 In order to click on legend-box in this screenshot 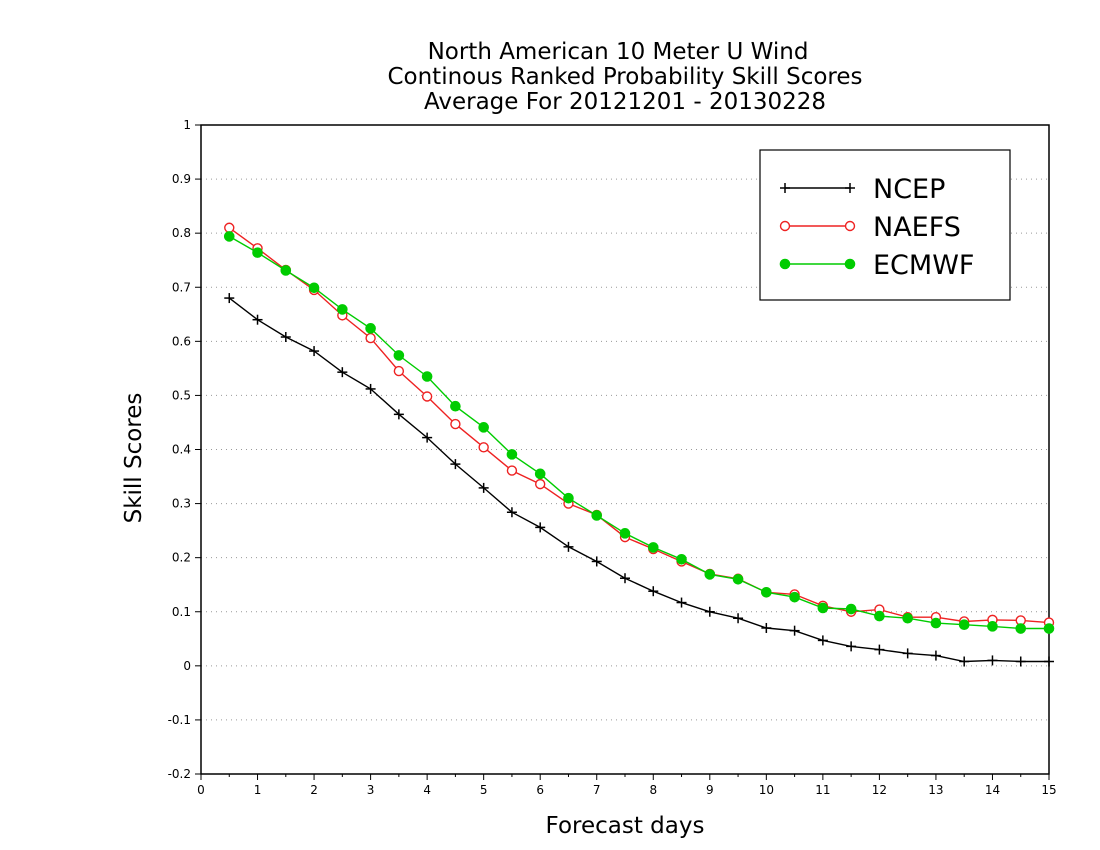, I will do `click(885, 225)`.